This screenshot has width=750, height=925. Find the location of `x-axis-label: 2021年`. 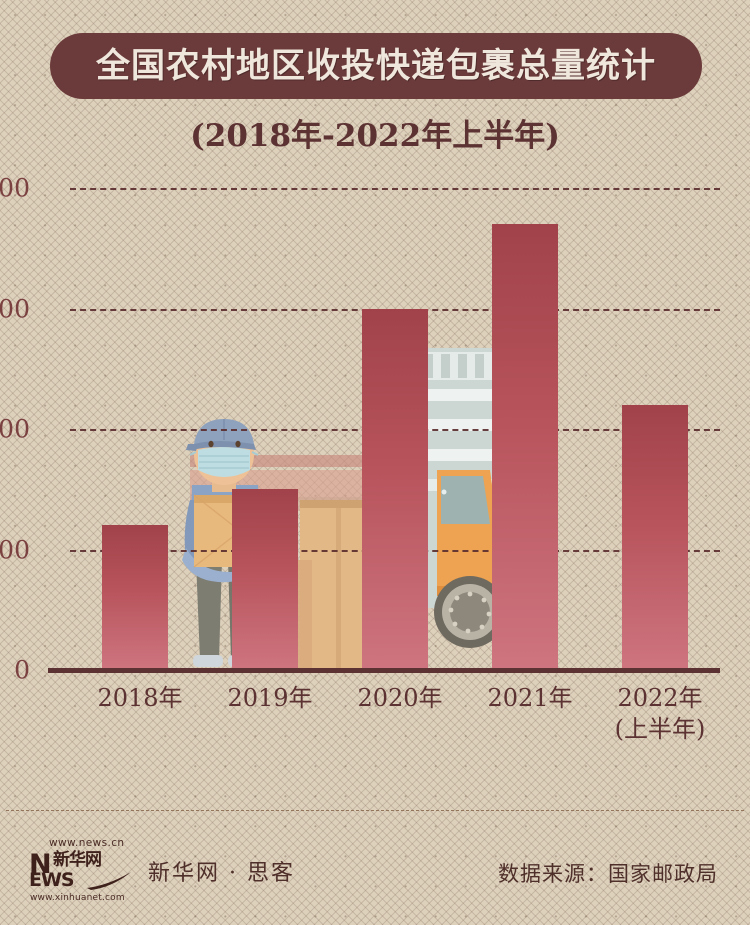

x-axis-label: 2021年 is located at coordinates (530, 698).